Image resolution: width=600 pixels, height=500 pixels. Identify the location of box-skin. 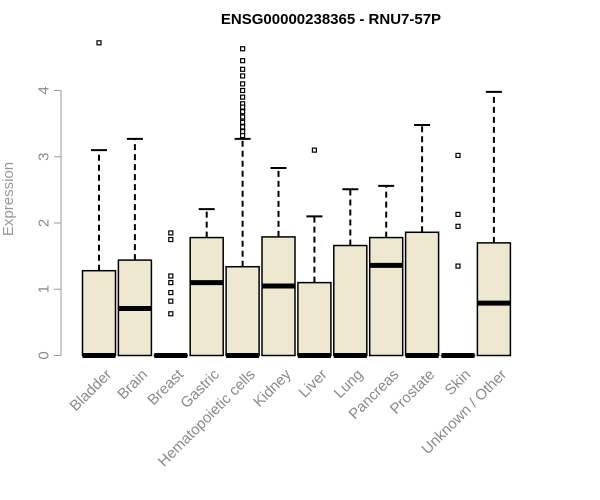
(458, 255).